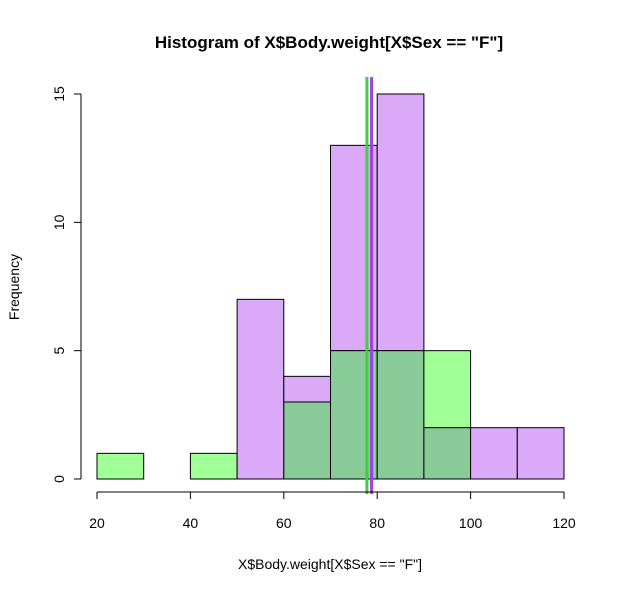 Image resolution: width=623 pixels, height=592 pixels. I want to click on x-tick-label: 20, so click(97, 523).